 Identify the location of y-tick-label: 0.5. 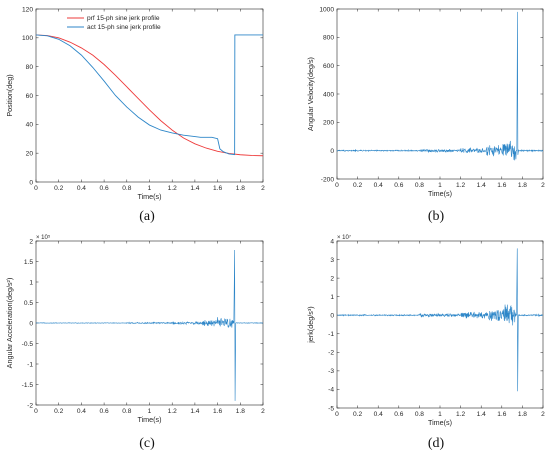
(28, 303).